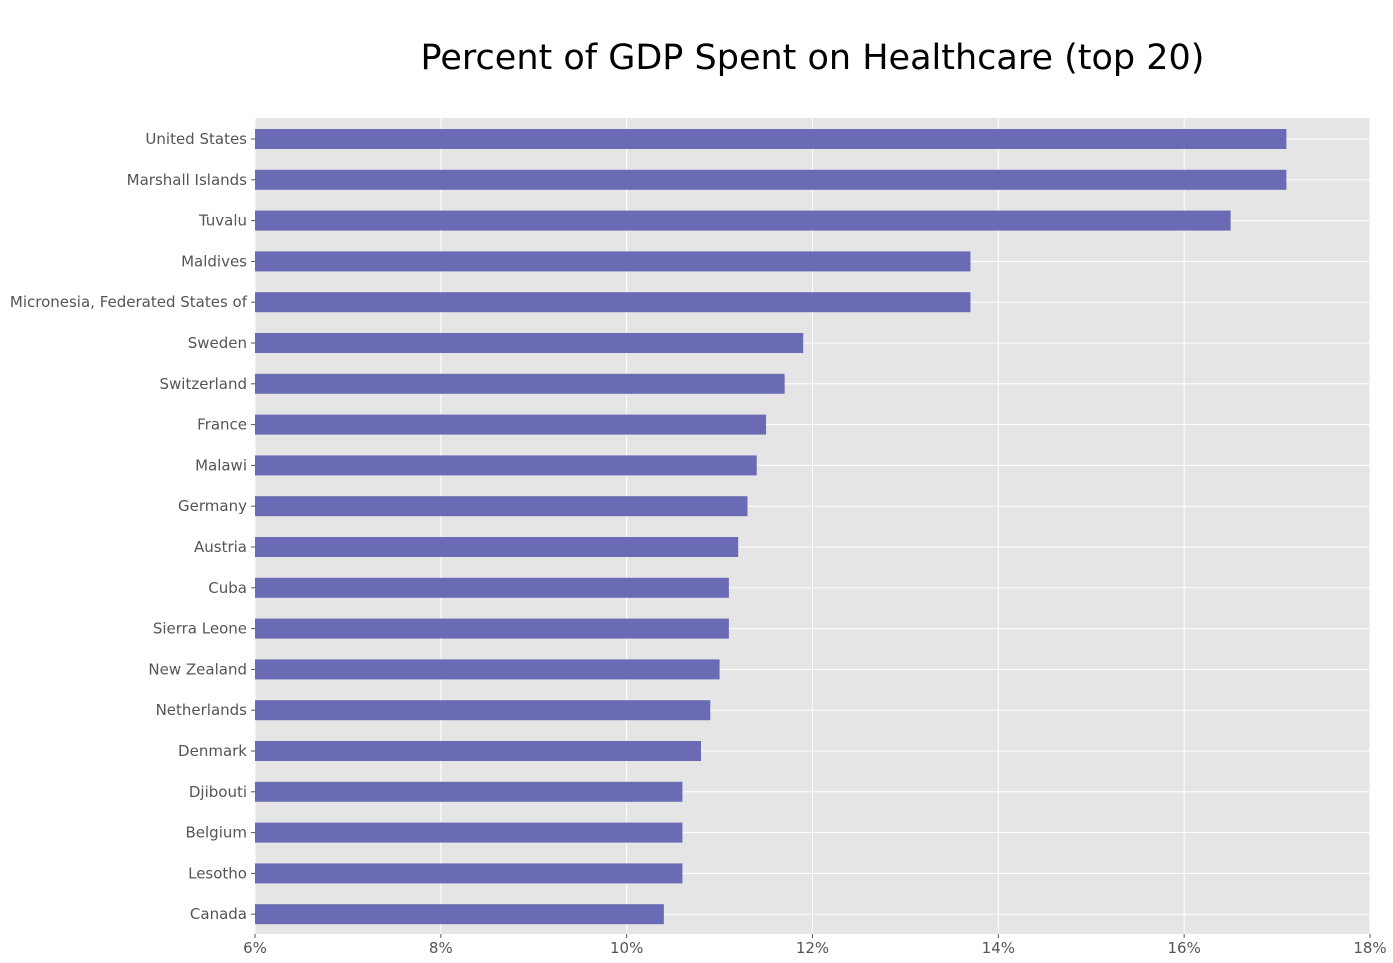 Image resolution: width=1393 pixels, height=963 pixels. Describe the element at coordinates (441, 948) in the screenshot. I see `x-tick-label: 8%` at that location.